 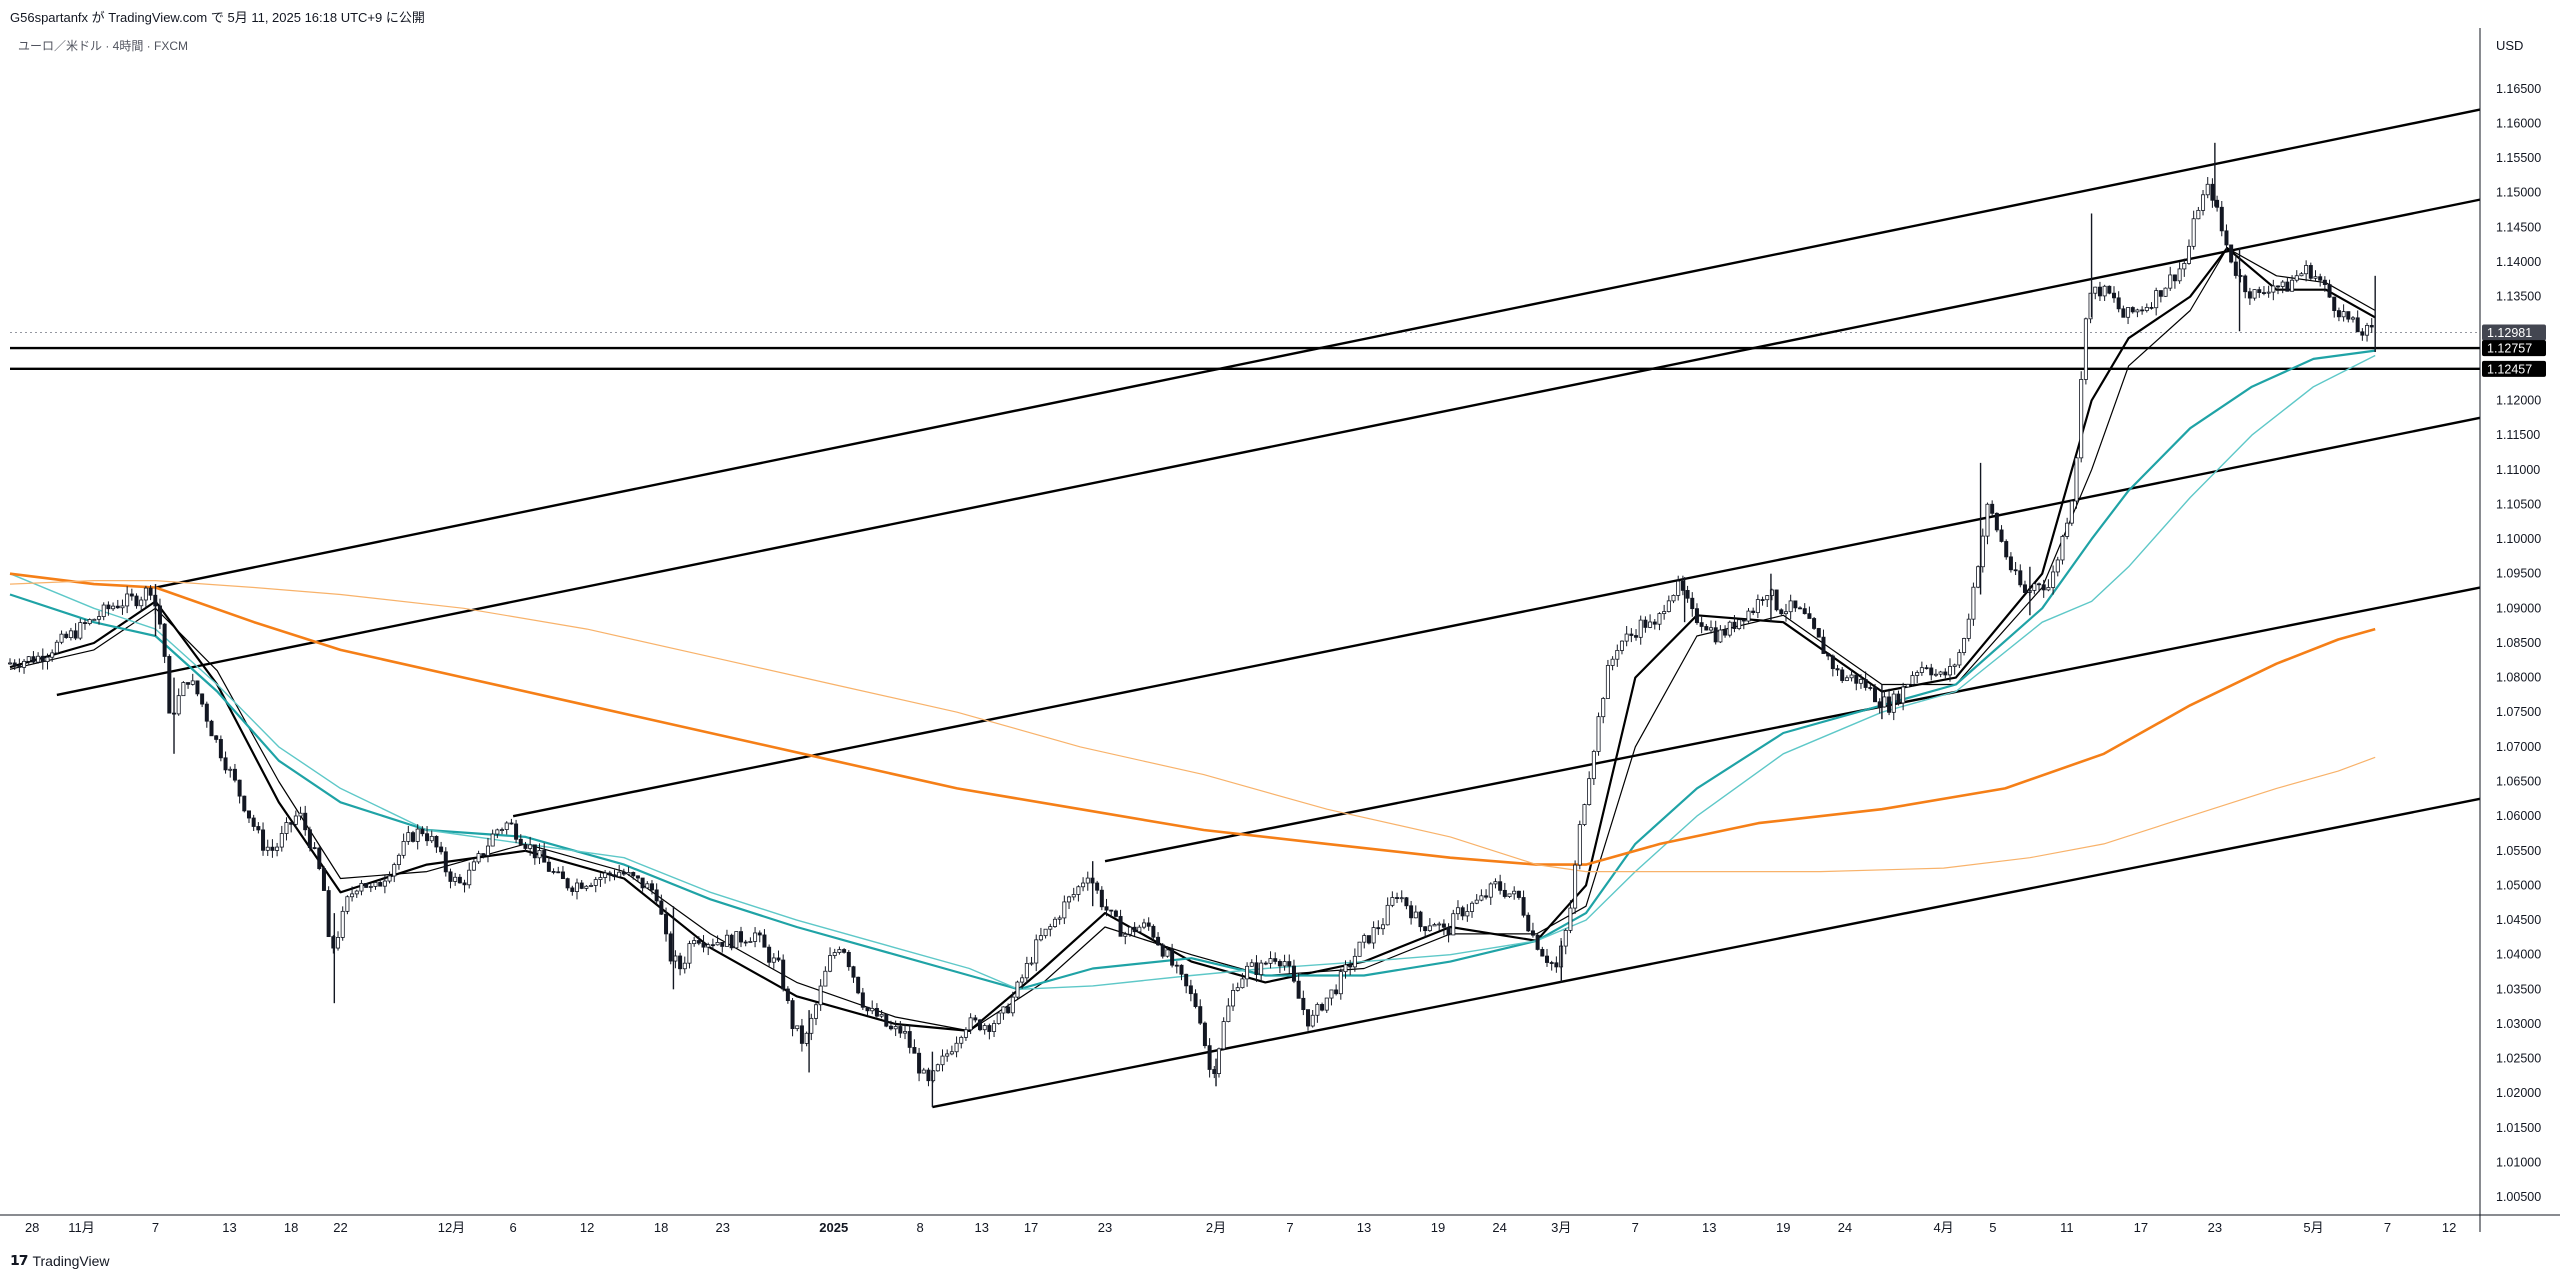 What do you see at coordinates (2518, 608) in the screenshot?
I see `price-tick-label: 1.09000` at bounding box center [2518, 608].